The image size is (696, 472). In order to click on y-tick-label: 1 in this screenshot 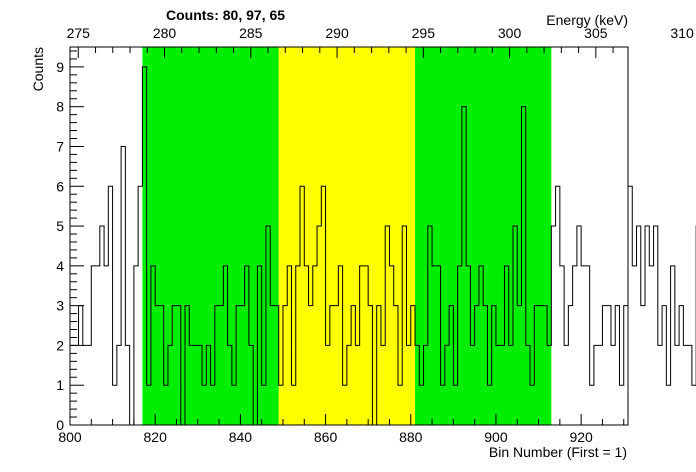, I will do `click(60, 385)`.